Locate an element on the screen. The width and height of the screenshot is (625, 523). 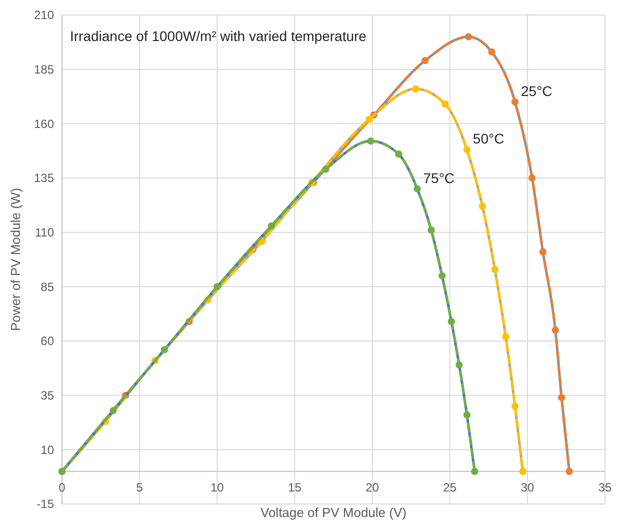
x-tick-label: 25 is located at coordinates (450, 487).